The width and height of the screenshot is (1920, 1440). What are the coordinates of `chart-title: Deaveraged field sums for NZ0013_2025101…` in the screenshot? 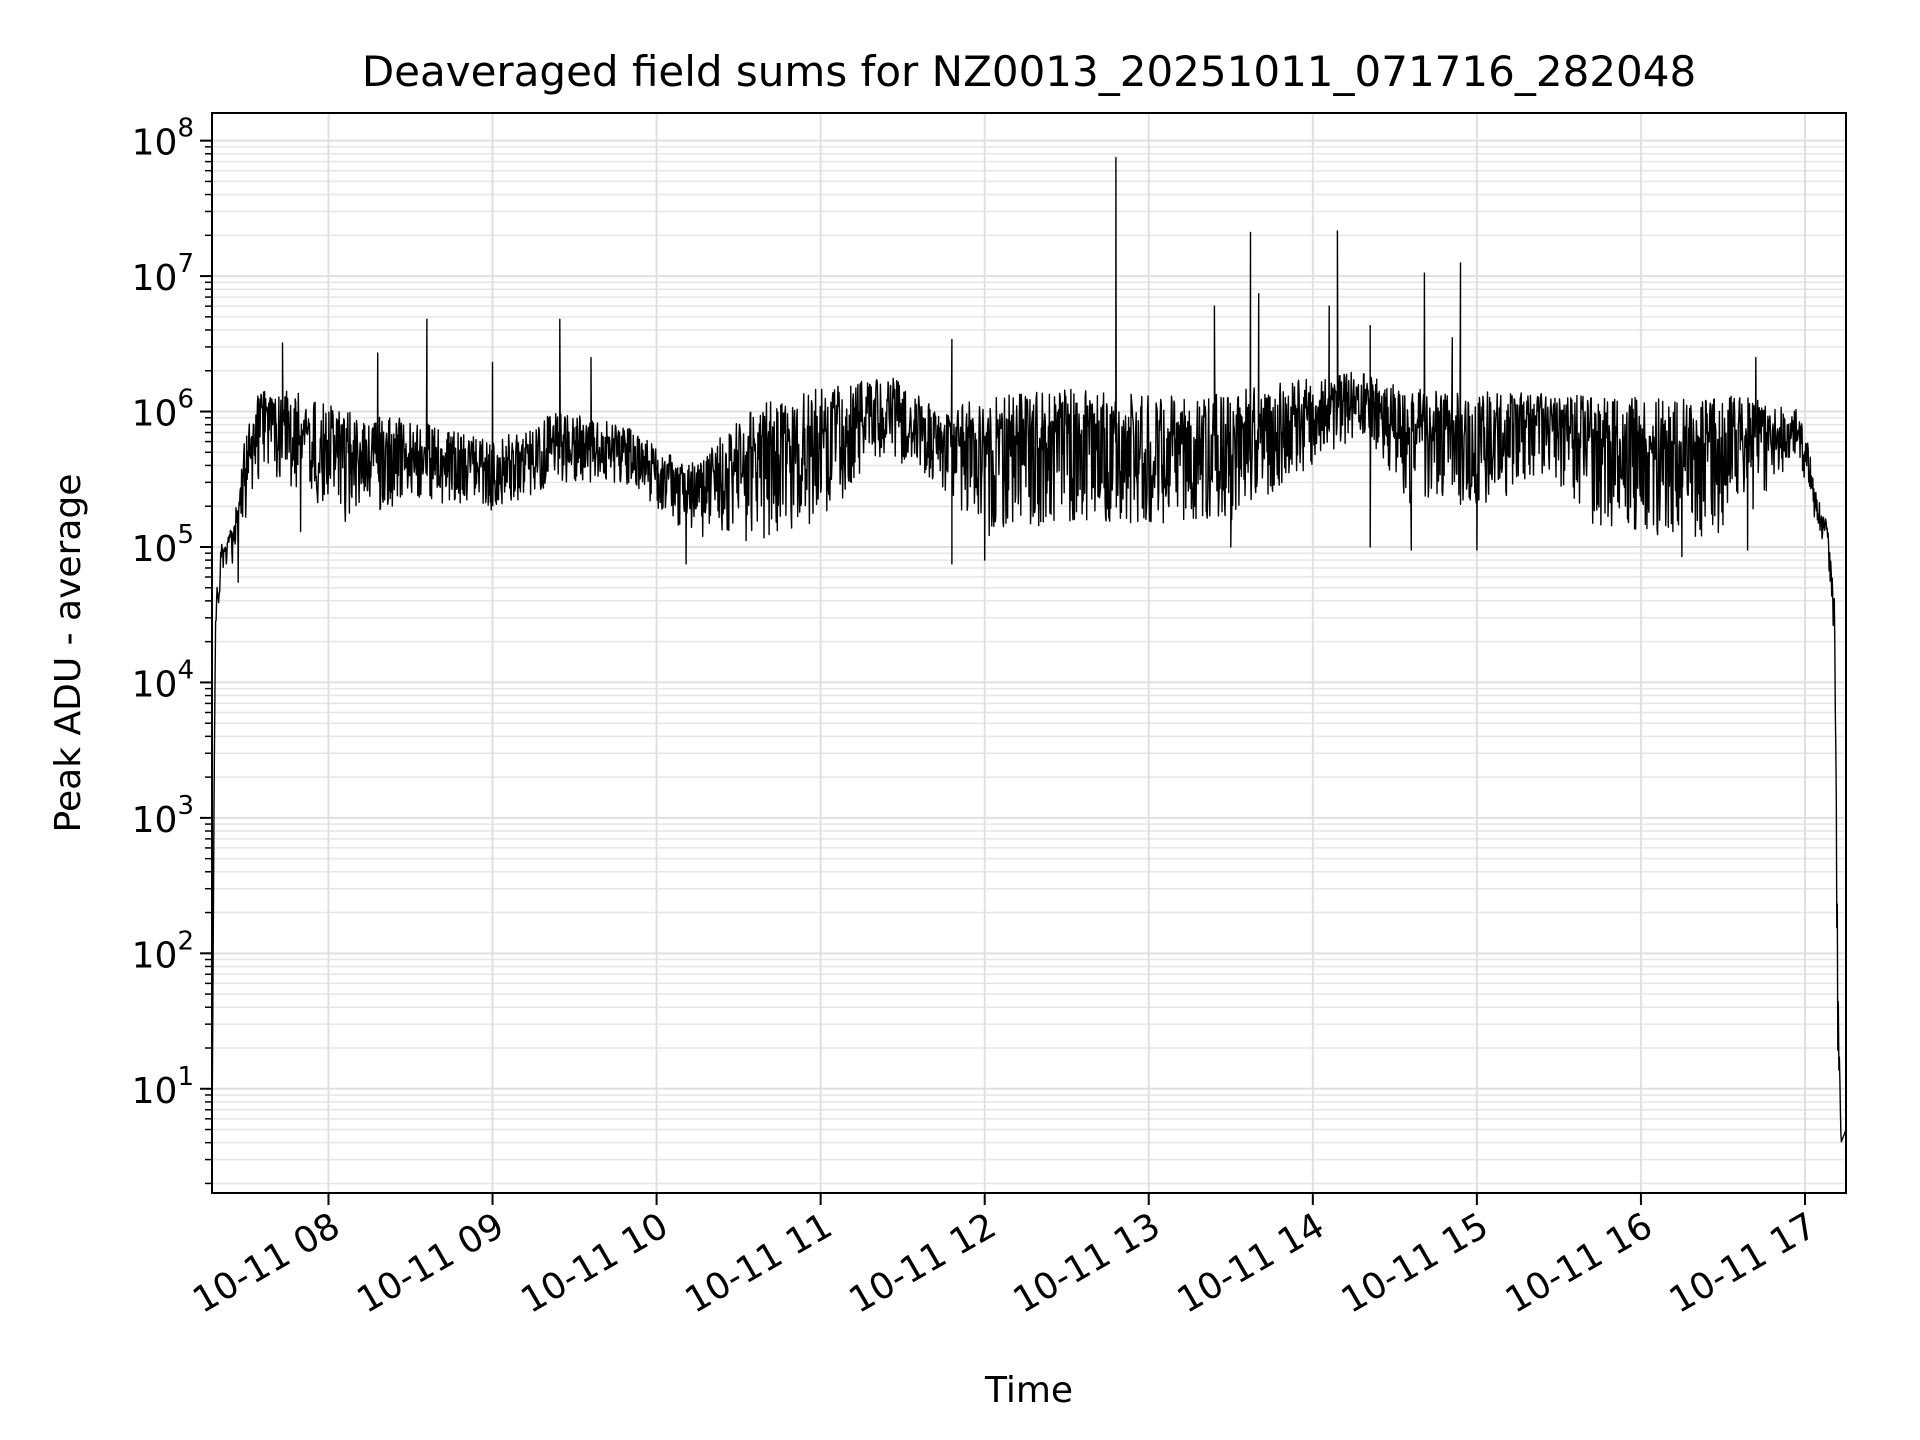 It's located at (1029, 71).